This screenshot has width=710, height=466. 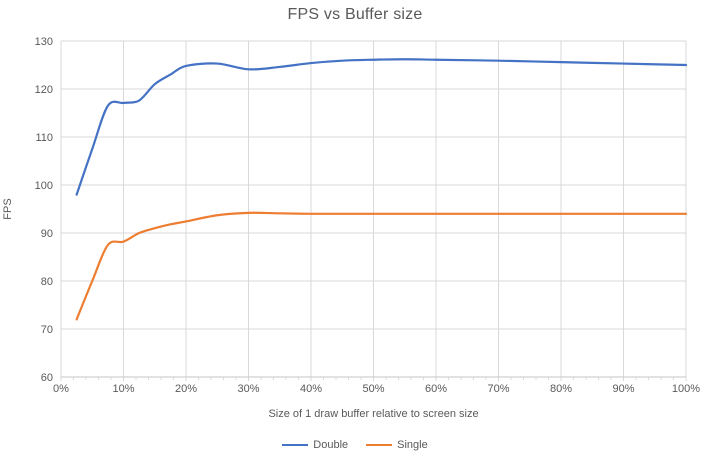 I want to click on legend-label-double: Double, so click(x=331, y=445).